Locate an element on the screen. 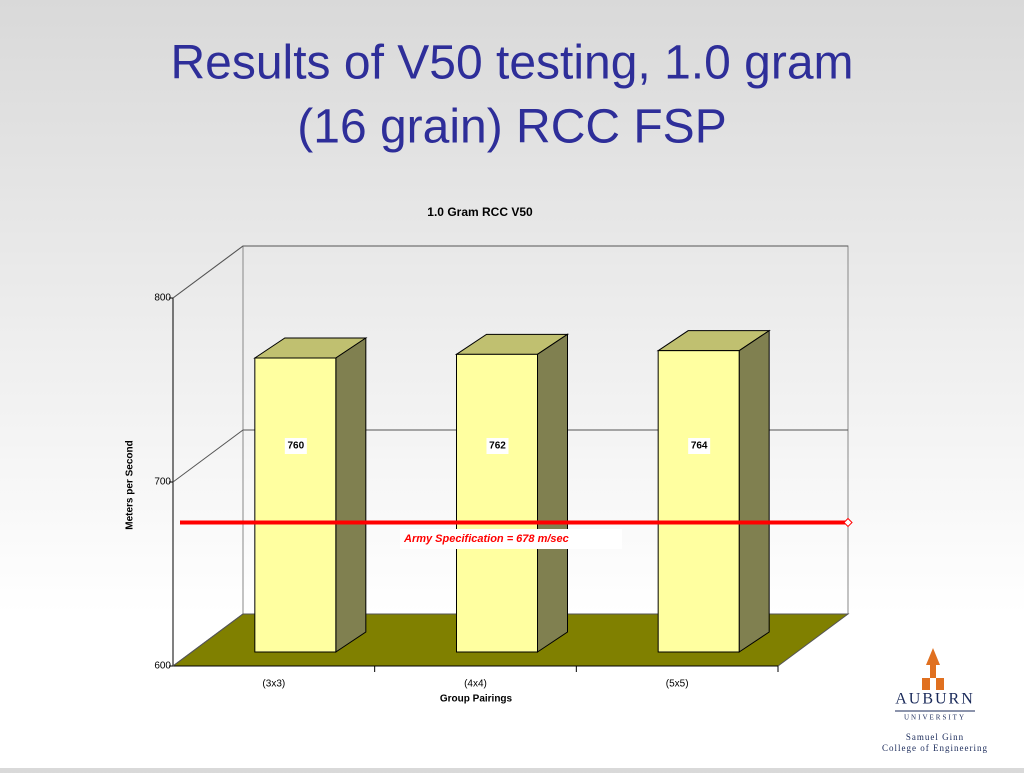 The image size is (1024, 773). slide-title: (16 grain) RCC FSP is located at coordinates (511, 127).